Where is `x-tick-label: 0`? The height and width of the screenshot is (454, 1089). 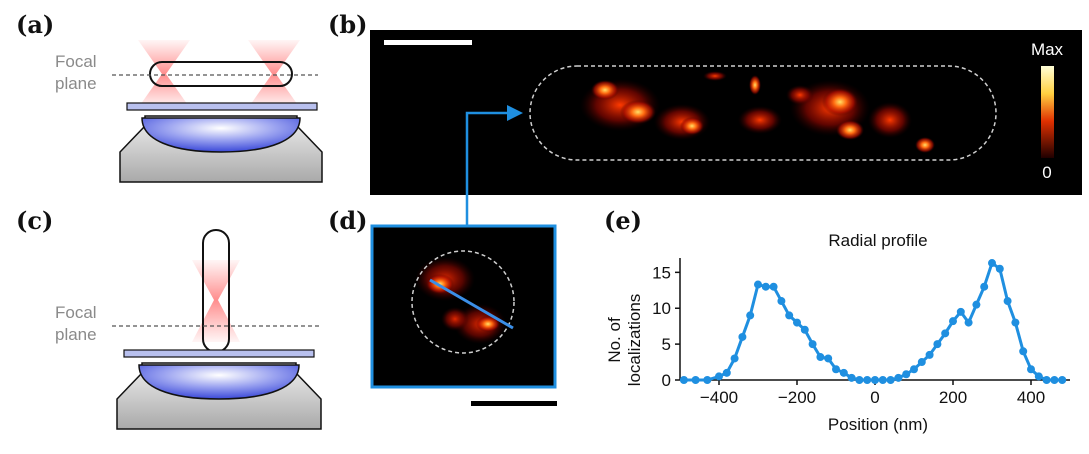
x-tick-label: 0 is located at coordinates (874, 397).